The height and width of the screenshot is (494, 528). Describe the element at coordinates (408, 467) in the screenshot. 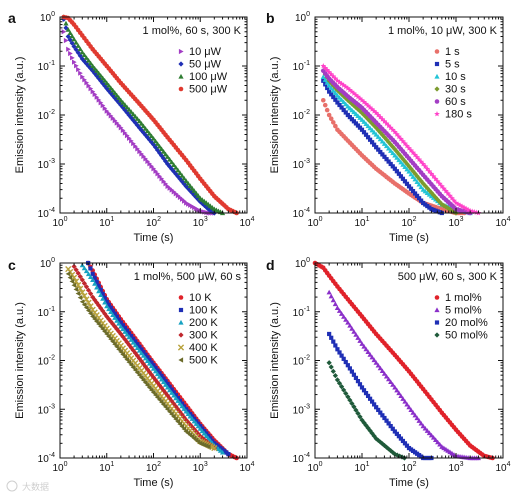

I see `x-tick-label: 10²` at that location.